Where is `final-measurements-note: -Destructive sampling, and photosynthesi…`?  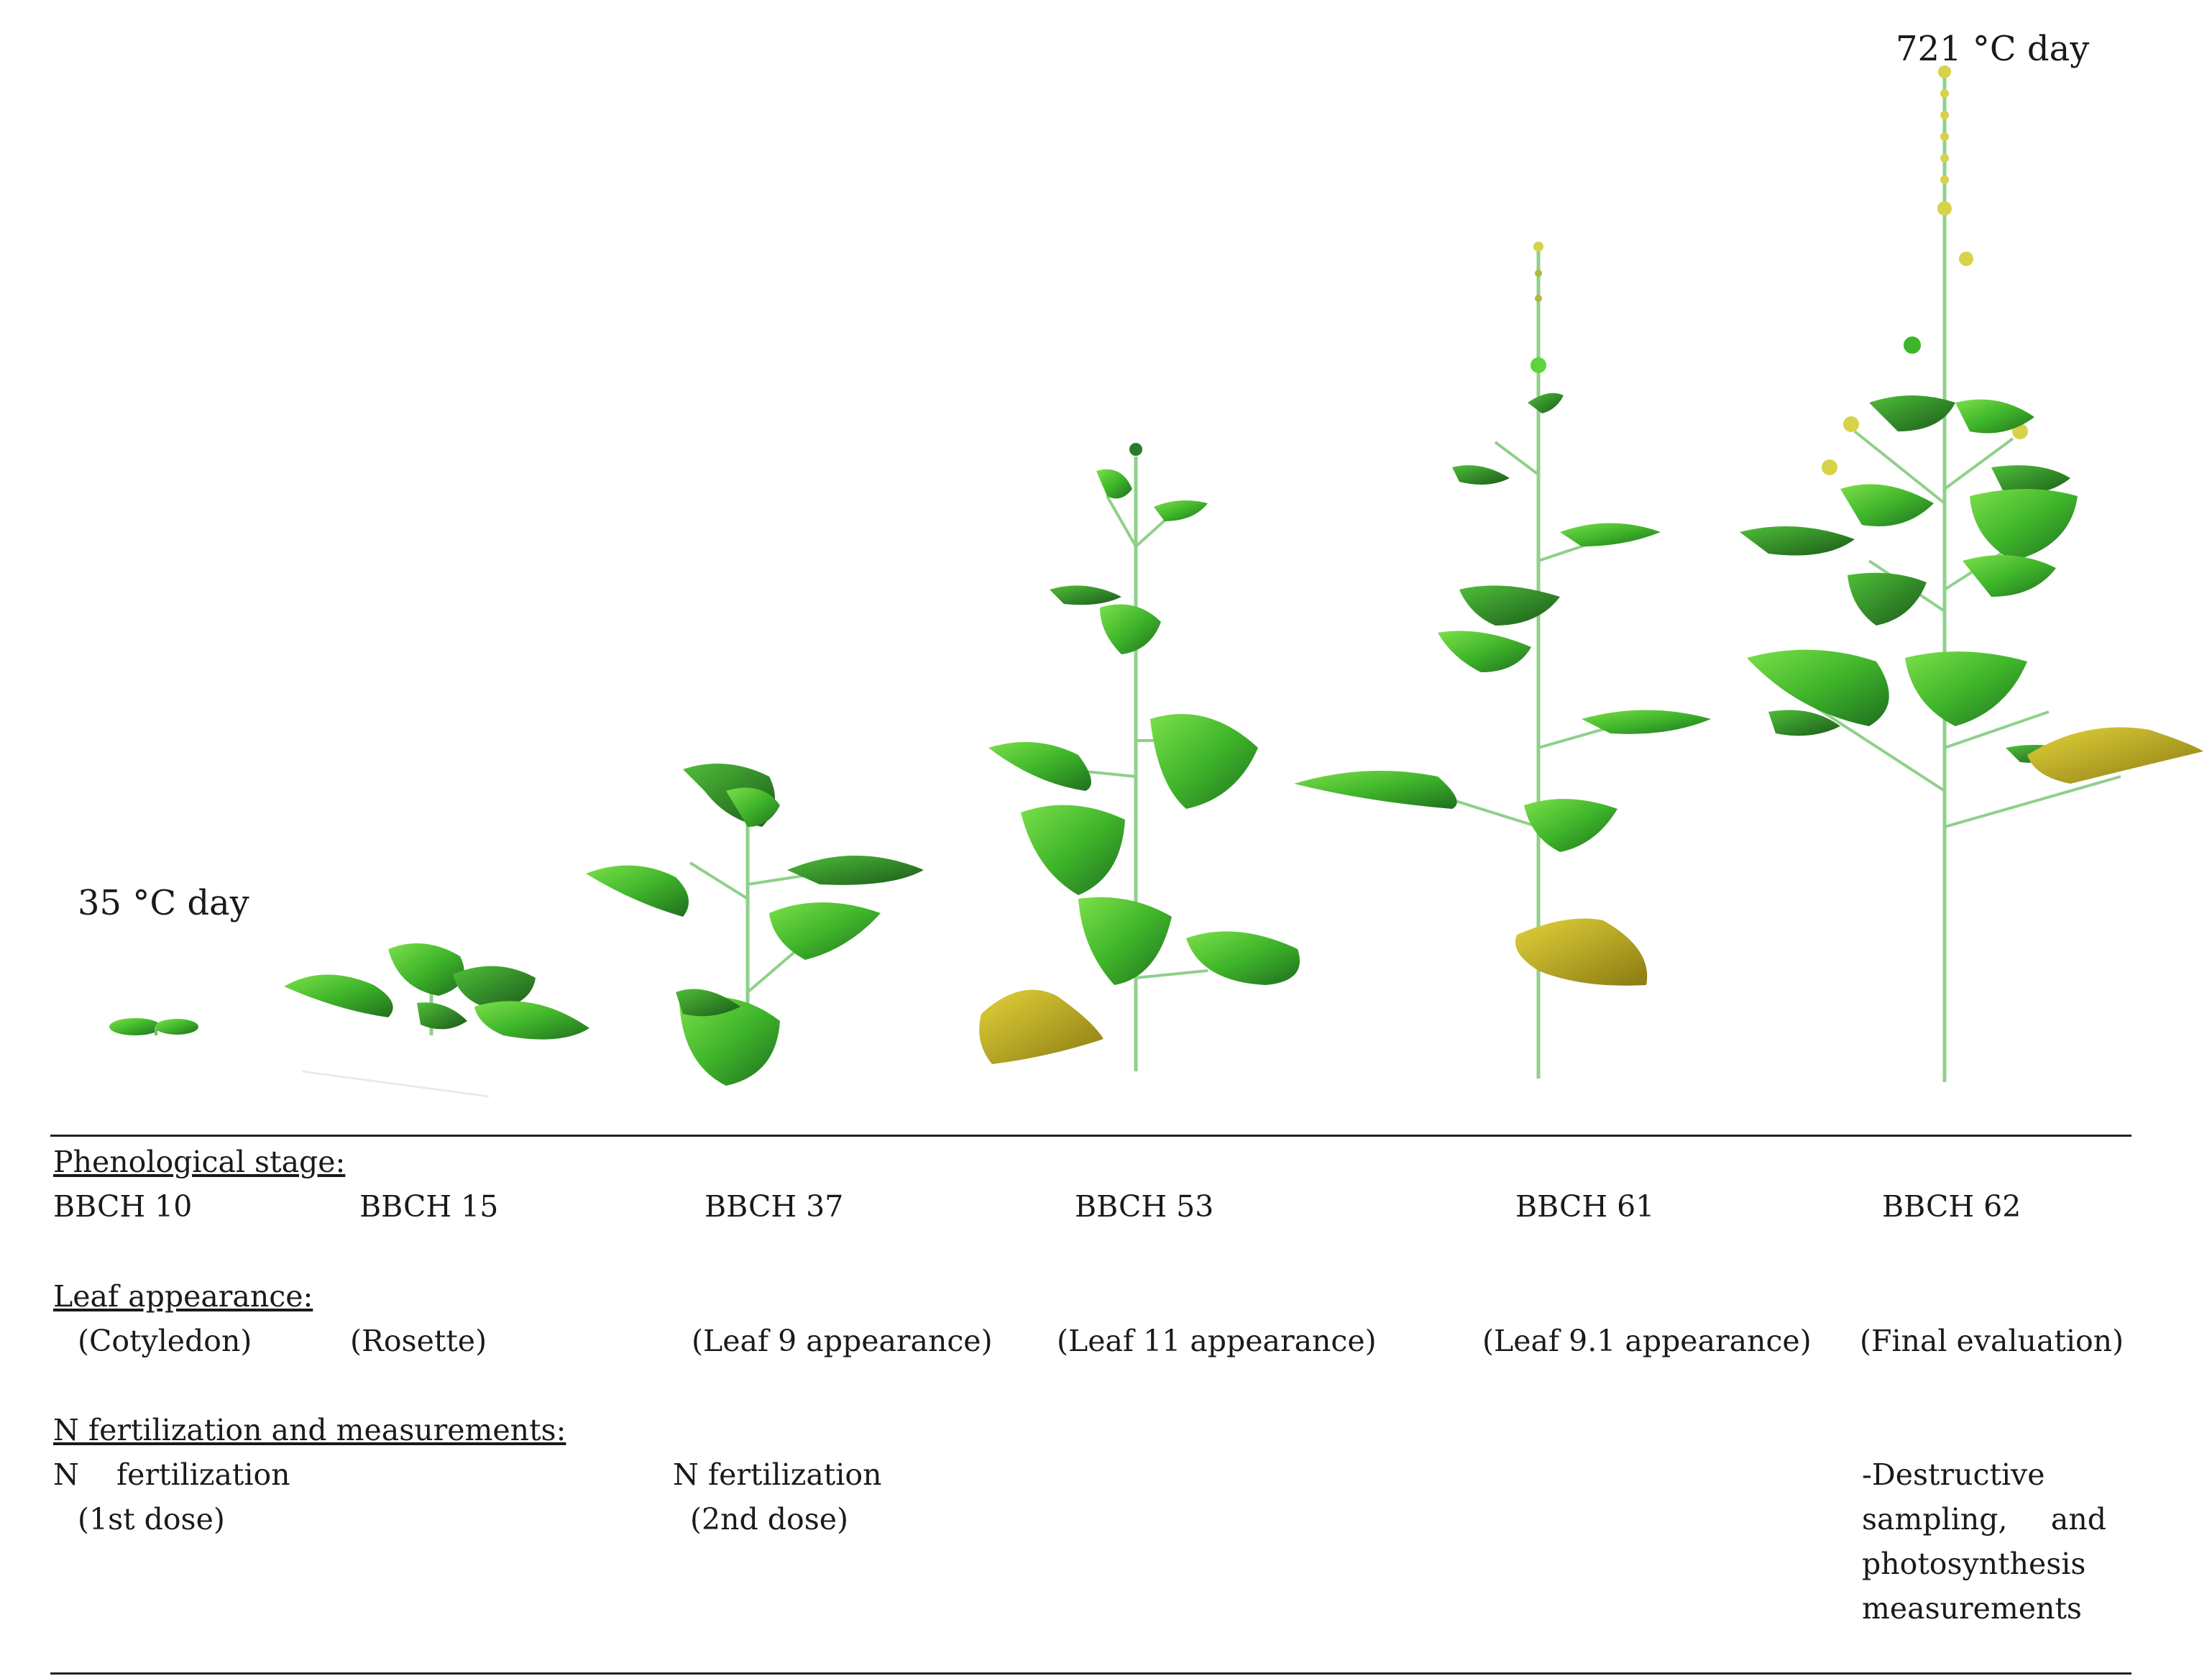 final-measurements-note: -Destructive sampling, and photosynthesi… is located at coordinates (1984, 1541).